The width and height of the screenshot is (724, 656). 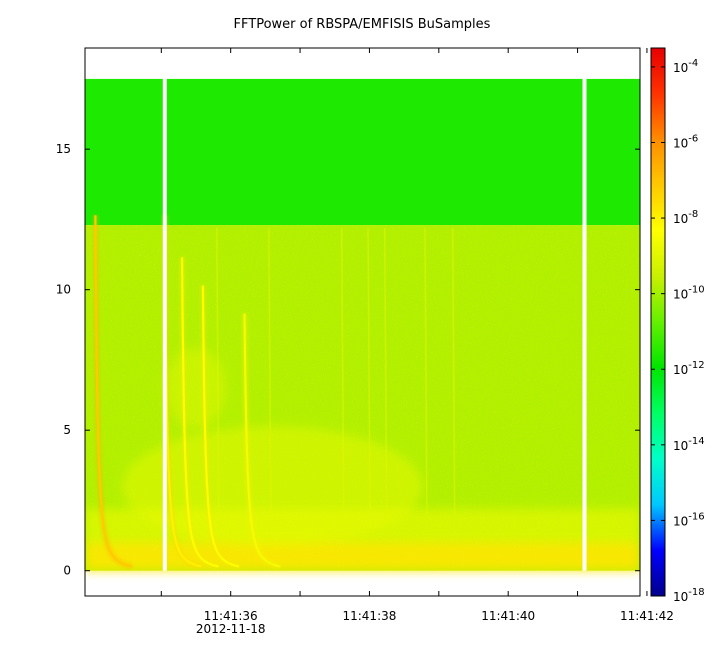 What do you see at coordinates (685, 217) in the screenshot?
I see `colorbar-tick-label: 10⁻⁸` at bounding box center [685, 217].